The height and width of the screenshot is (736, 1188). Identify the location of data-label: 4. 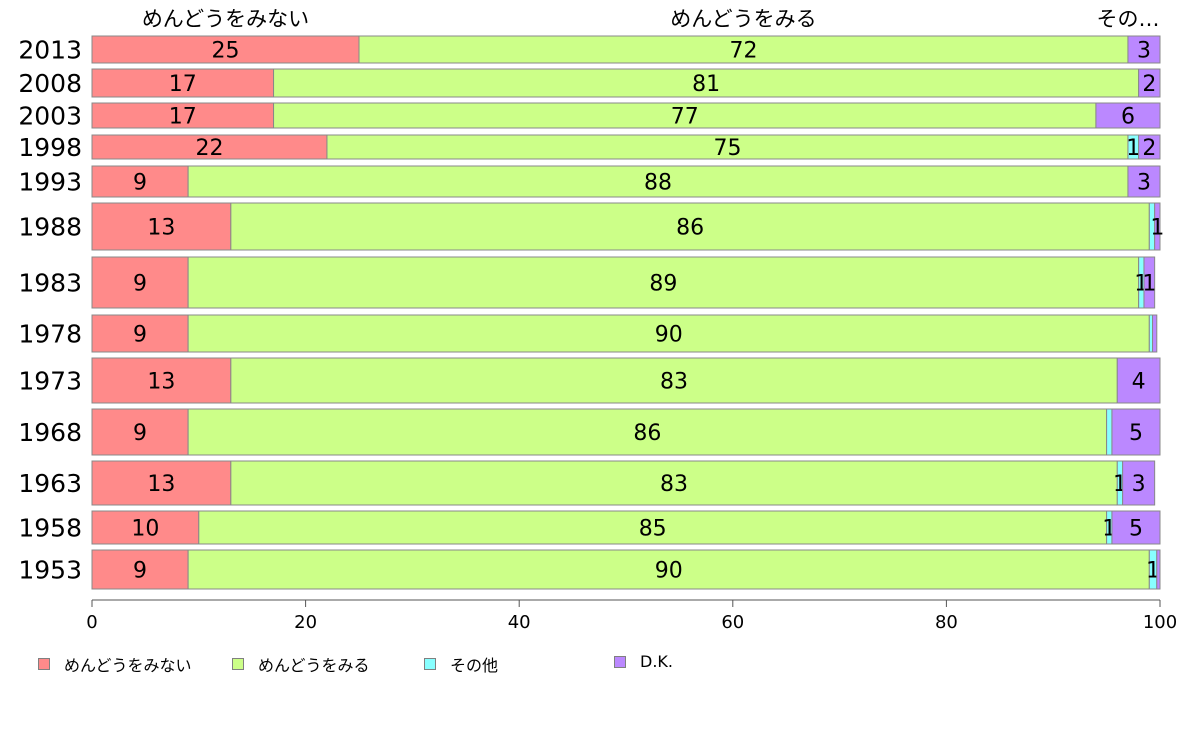
(1139, 382).